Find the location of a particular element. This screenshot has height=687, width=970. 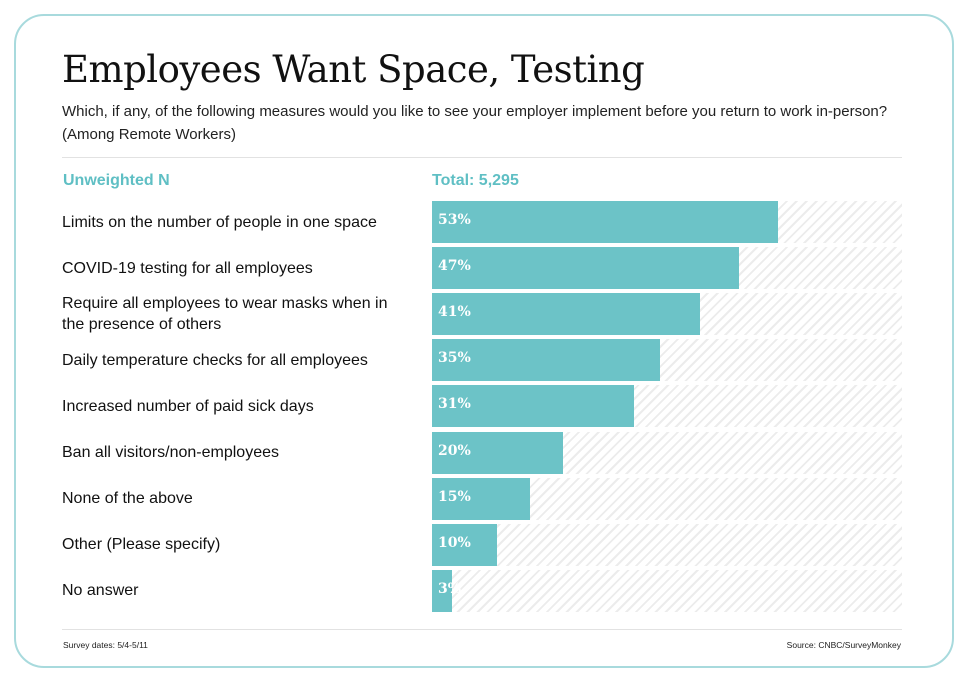

bar-value-label: 10% is located at coordinates (454, 542).